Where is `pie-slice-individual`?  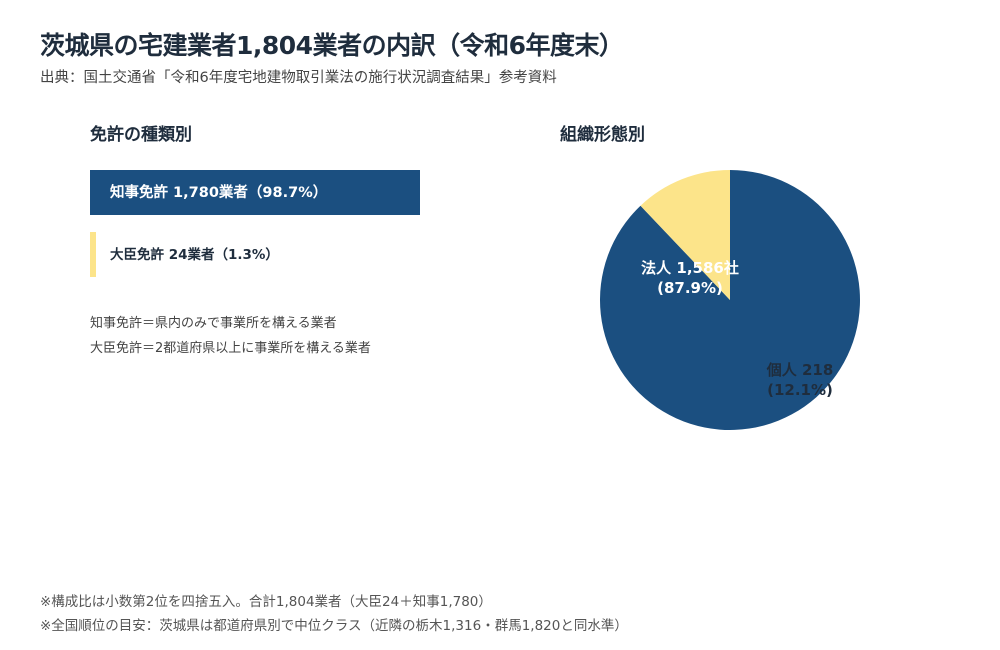
pie-slice-individual is located at coordinates (685, 235).